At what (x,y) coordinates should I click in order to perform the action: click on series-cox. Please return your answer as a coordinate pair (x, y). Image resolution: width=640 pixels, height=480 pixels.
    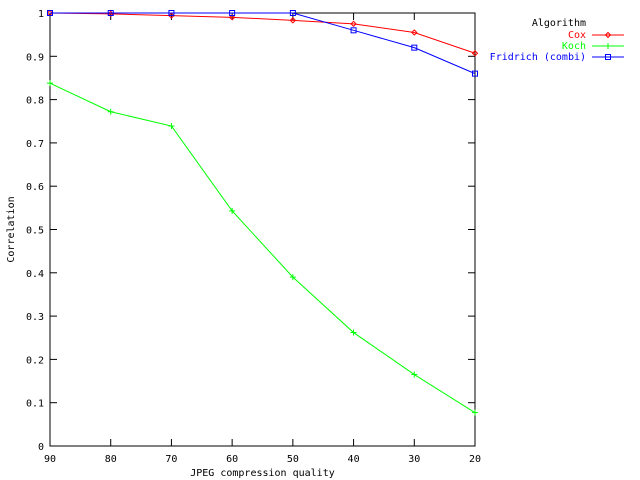
    Looking at the image, I should click on (262, 33).